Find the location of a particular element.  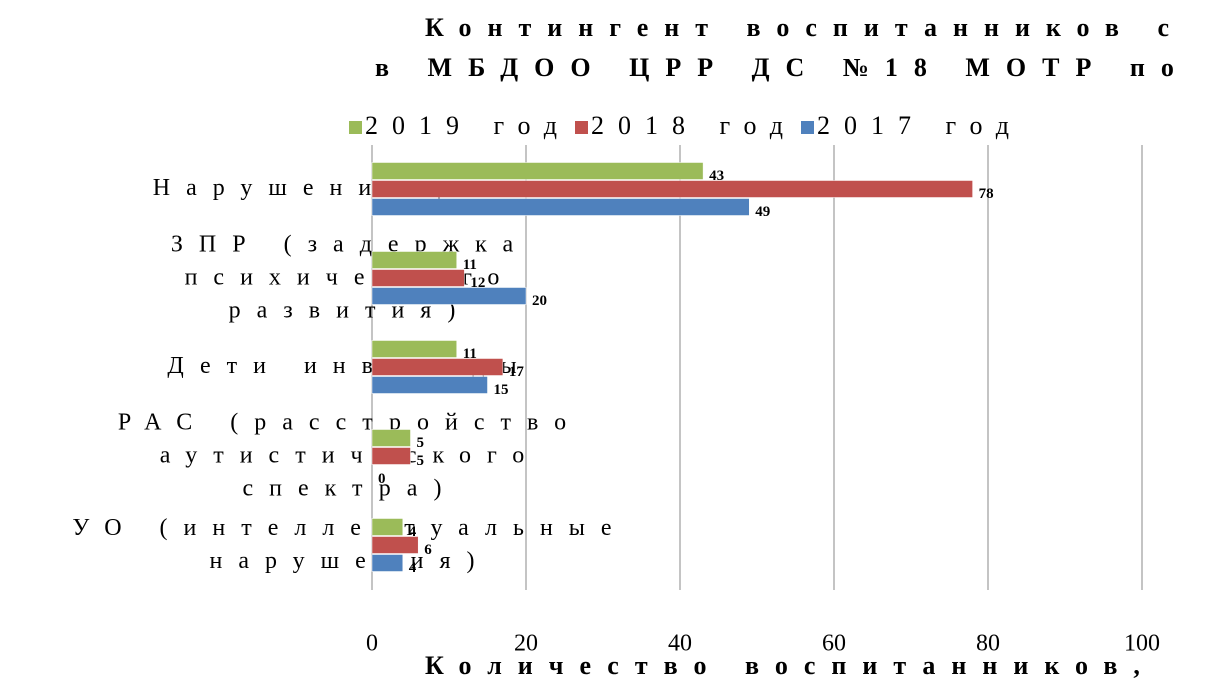

legend-label: 2017 год is located at coordinates (920, 125).